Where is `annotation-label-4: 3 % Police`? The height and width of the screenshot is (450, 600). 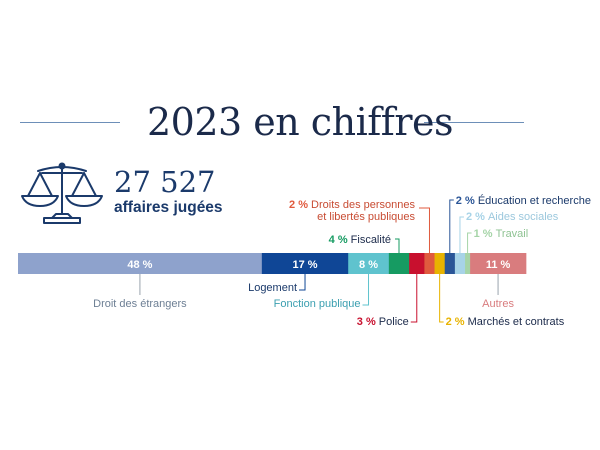
annotation-label-4: 3 % Police is located at coordinates (383, 322).